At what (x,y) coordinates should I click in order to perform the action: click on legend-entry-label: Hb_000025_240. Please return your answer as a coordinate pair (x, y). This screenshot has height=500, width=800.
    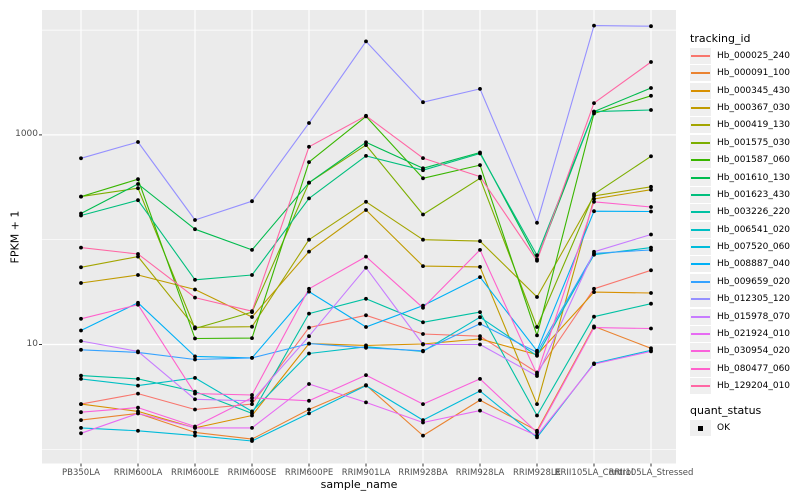
    Looking at the image, I should click on (754, 56).